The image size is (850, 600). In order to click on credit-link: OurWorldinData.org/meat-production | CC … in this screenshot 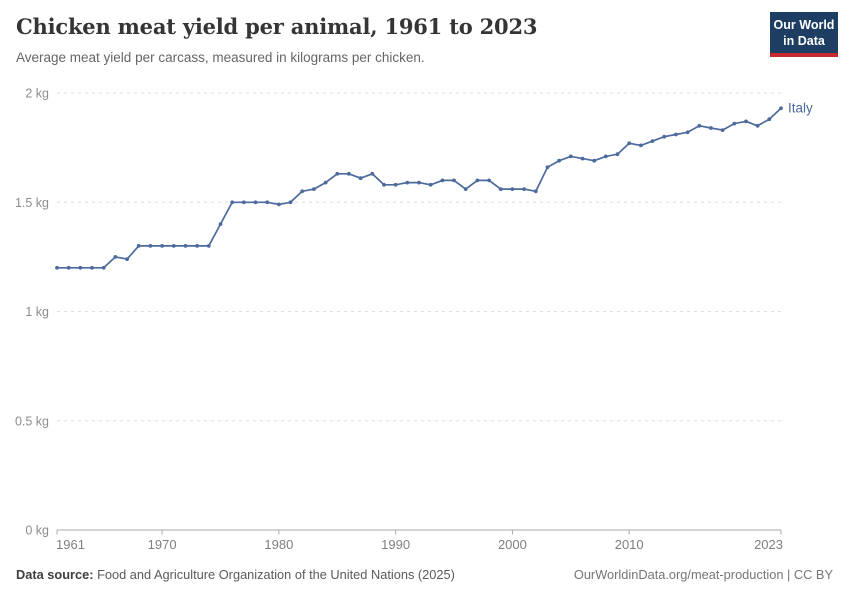, I will do `click(703, 574)`.